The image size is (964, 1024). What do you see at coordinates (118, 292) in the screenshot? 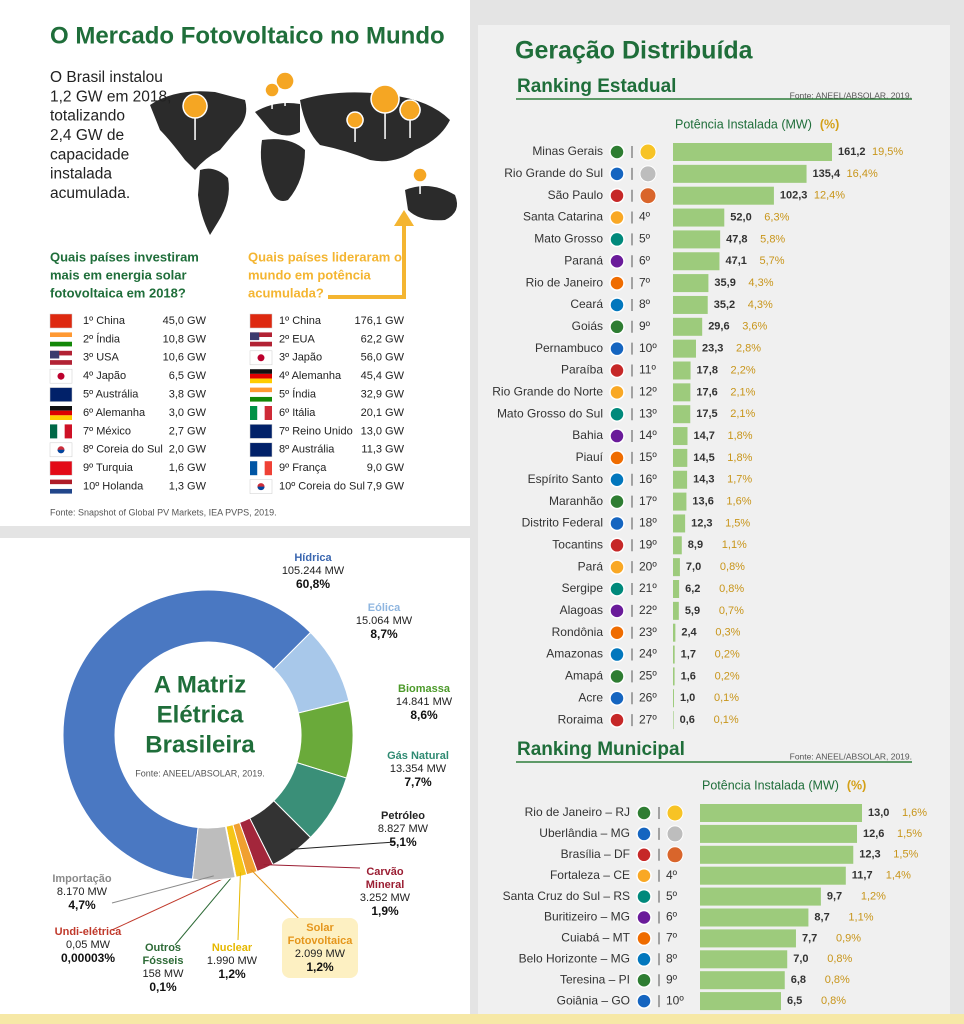
I see `question-line: fotovoltaica em 2018?` at bounding box center [118, 292].